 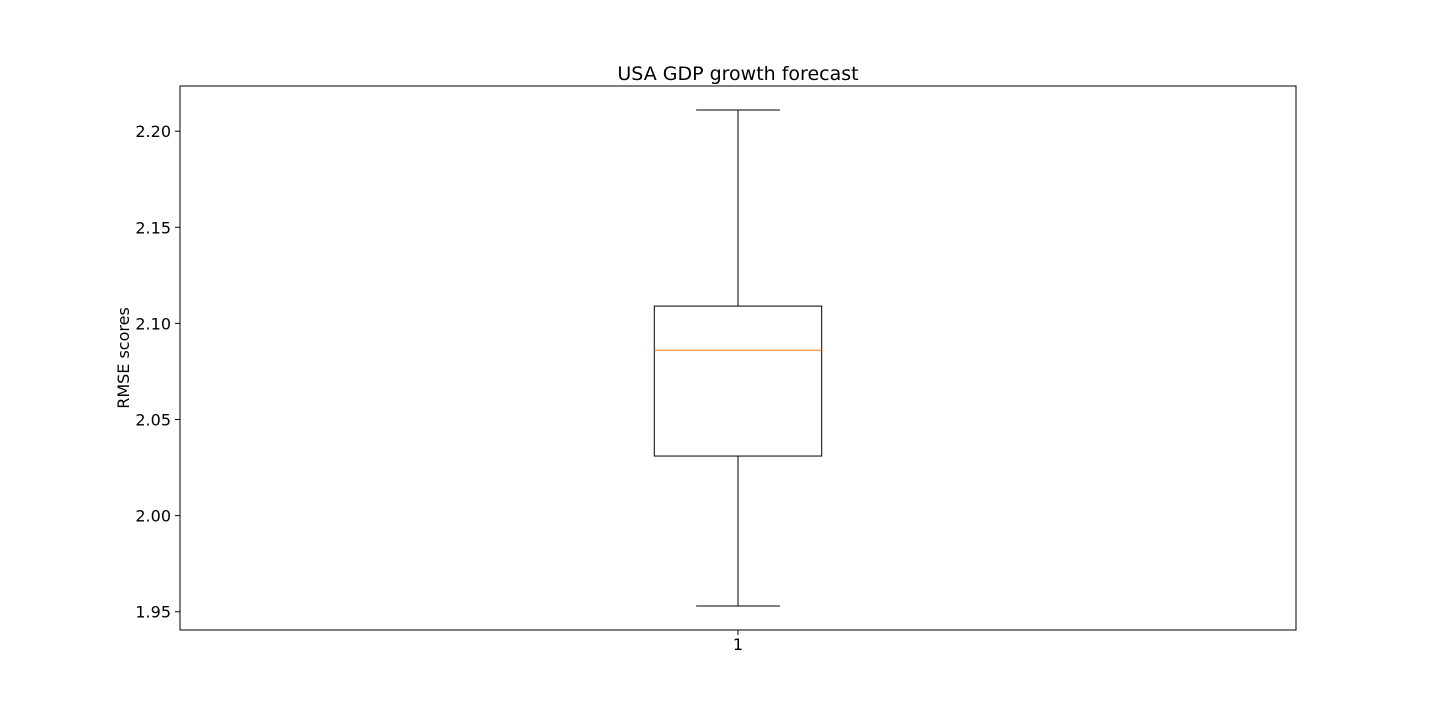 What do you see at coordinates (153, 323) in the screenshot?
I see `y-tick-label: 2.10` at bounding box center [153, 323].